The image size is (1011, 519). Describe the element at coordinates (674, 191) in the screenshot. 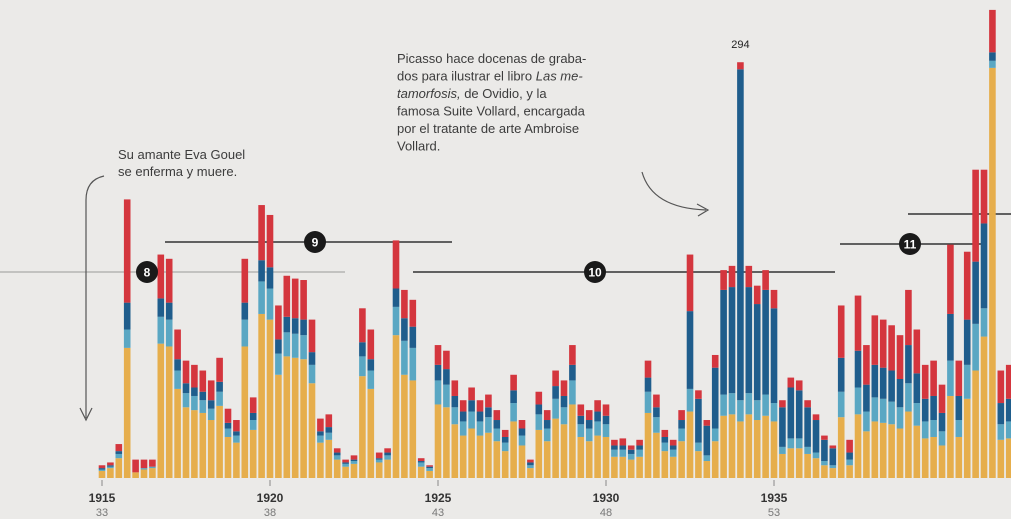

I see `arrow` at that location.